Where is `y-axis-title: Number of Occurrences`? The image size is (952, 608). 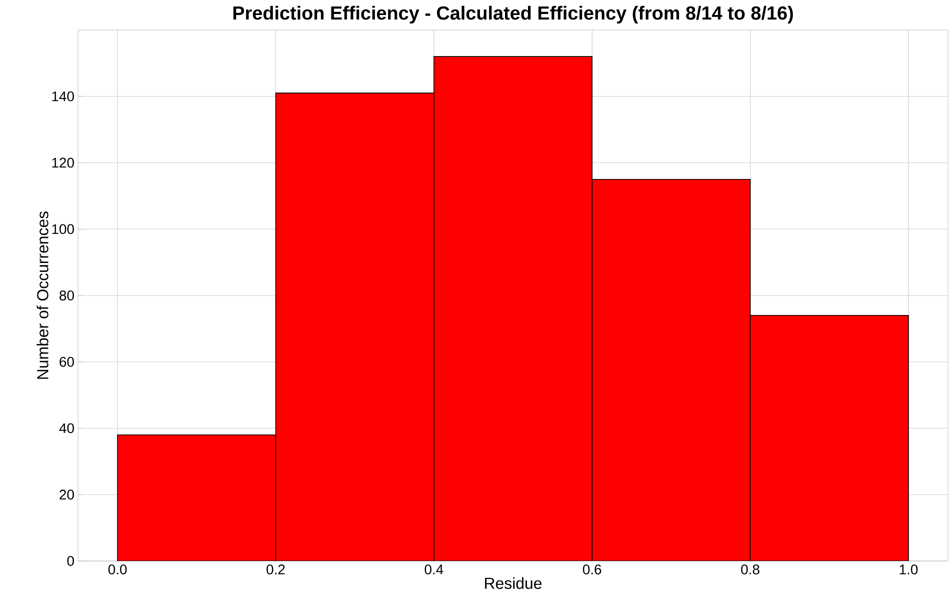
y-axis-title: Number of Occurrences is located at coordinates (42, 295).